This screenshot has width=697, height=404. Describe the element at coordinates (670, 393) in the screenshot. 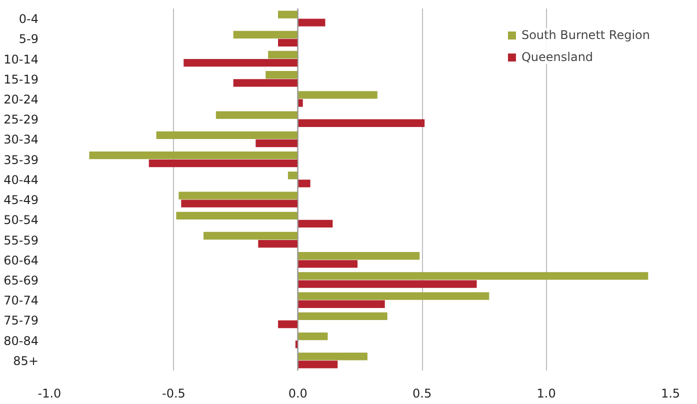

I see `x-tick-label: 1.5` at that location.